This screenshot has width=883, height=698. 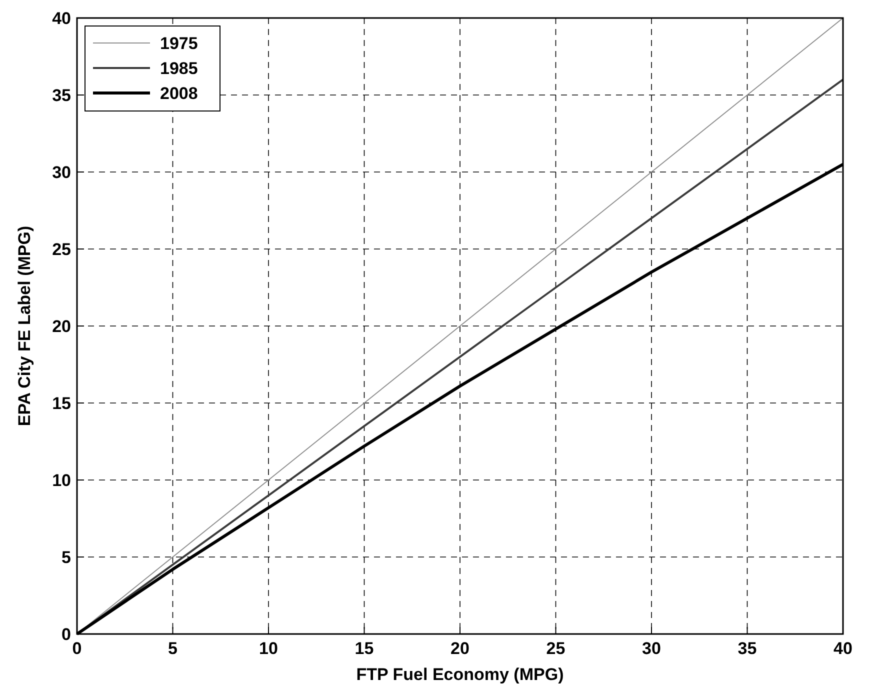 I want to click on y-tick-label: 0, so click(x=66, y=634).